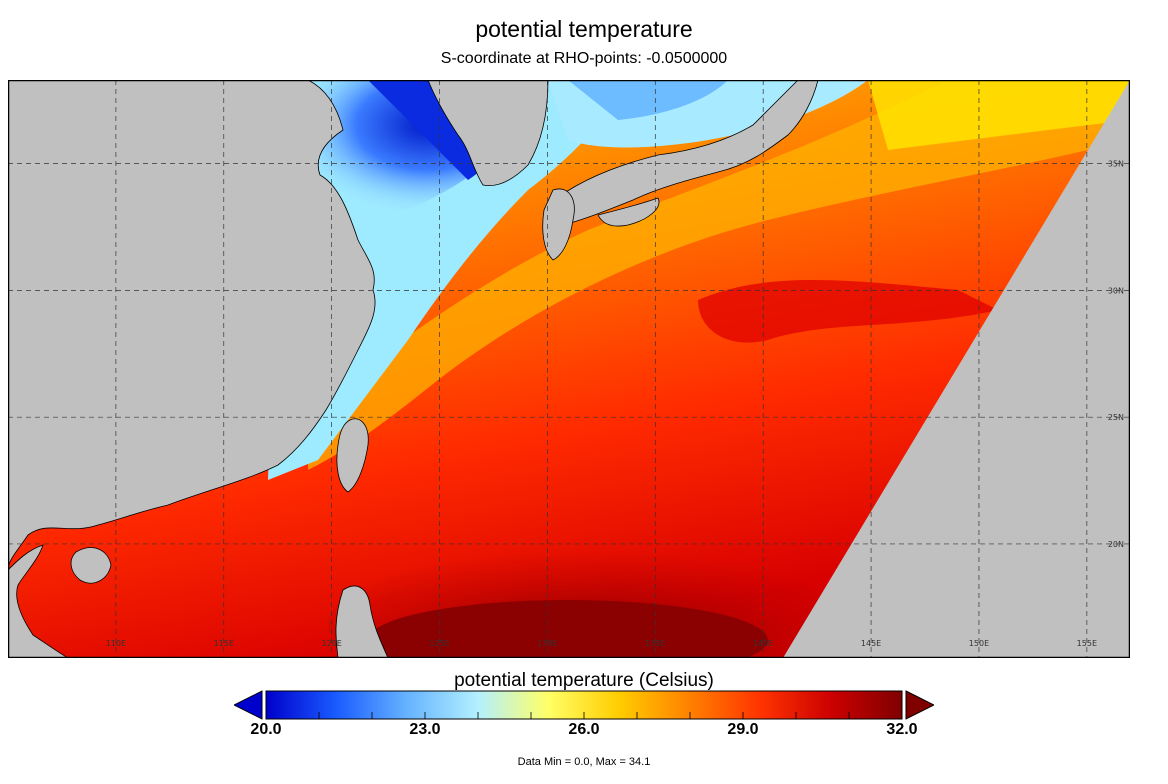 Image resolution: width=1168 pixels, height=784 pixels. What do you see at coordinates (425, 729) in the screenshot?
I see `colorbar-tick-label: 23.0` at bounding box center [425, 729].